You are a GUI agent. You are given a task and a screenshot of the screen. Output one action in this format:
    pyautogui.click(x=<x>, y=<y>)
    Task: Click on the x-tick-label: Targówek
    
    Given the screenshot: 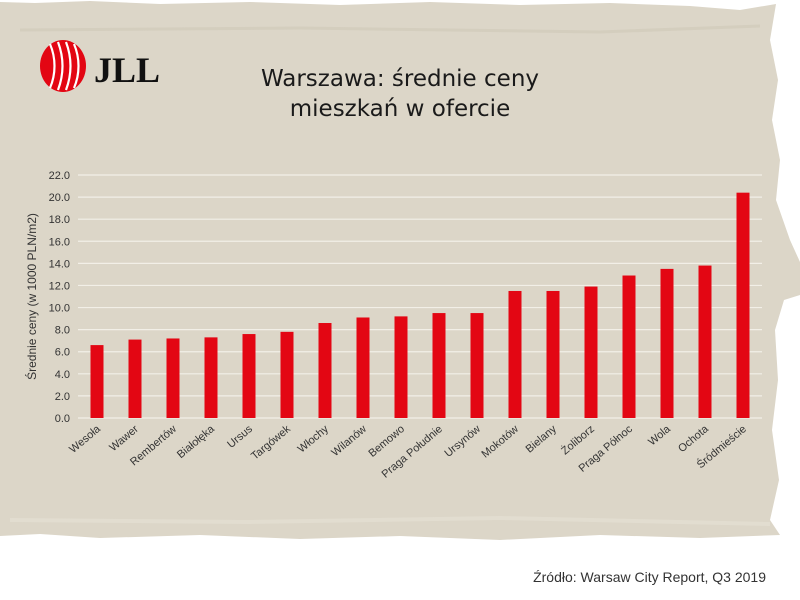 What is the action you would take?
    pyautogui.click(x=271, y=443)
    